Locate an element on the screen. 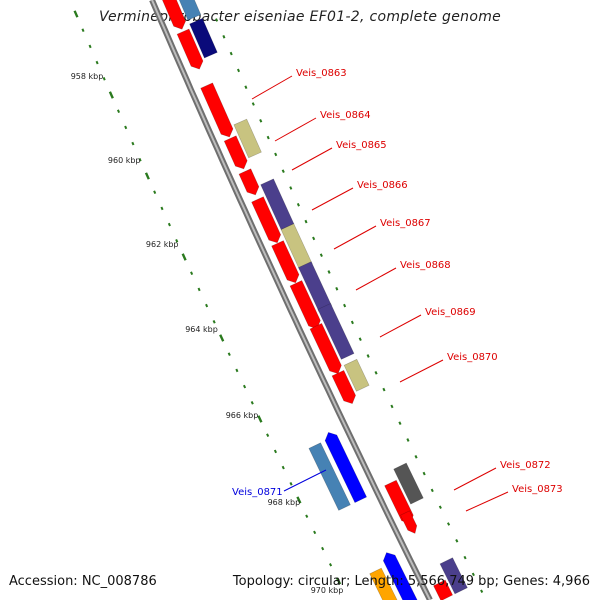 This screenshot has height=600, width=600. gene-label: Veis_0864 is located at coordinates (345, 115).